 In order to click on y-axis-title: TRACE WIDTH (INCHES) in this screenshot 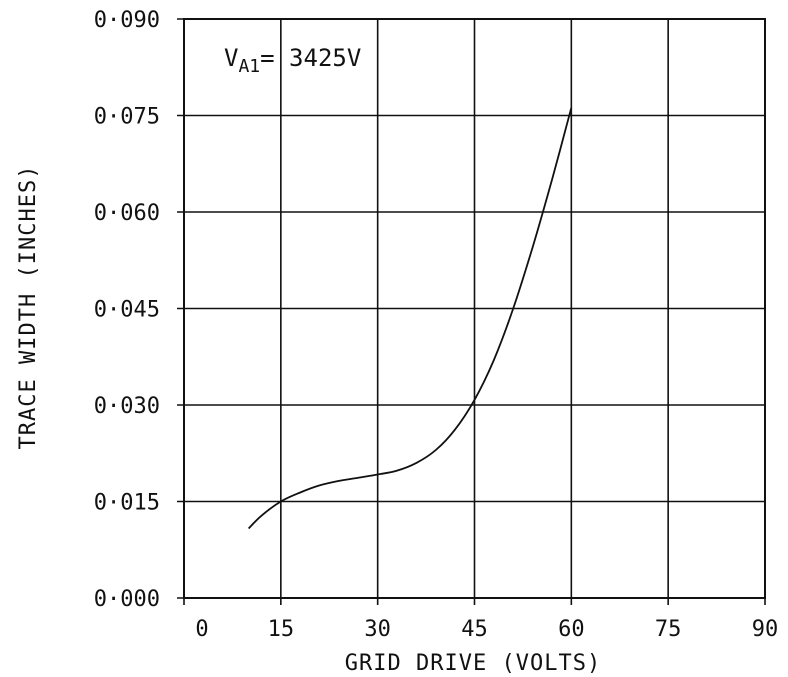, I will do `click(28, 307)`.